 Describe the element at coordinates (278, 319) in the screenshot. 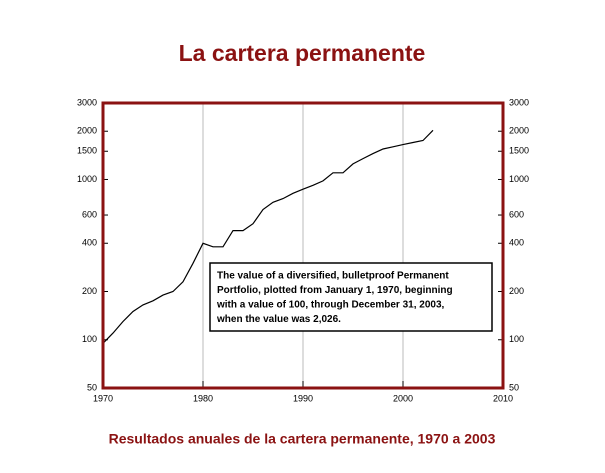

I see `annotation-line: when the value was 2,026.` at that location.